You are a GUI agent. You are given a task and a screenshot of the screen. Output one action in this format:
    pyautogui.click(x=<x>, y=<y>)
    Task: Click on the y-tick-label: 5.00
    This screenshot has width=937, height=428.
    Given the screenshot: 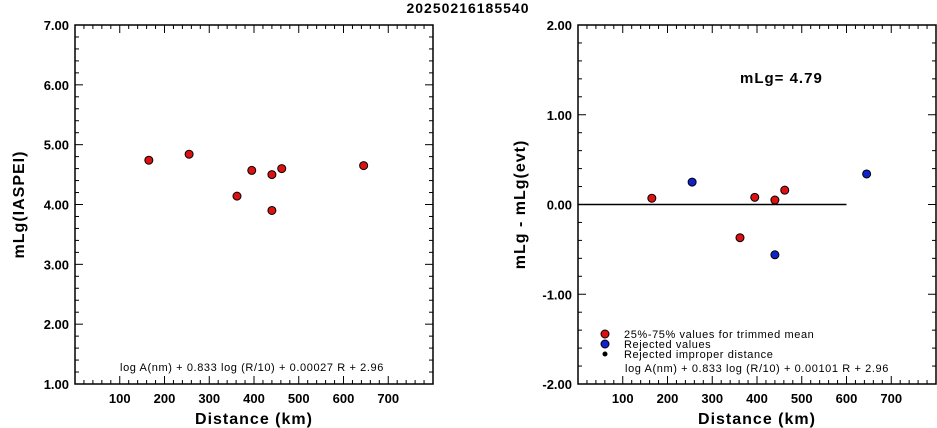 What is the action you would take?
    pyautogui.click(x=56, y=145)
    